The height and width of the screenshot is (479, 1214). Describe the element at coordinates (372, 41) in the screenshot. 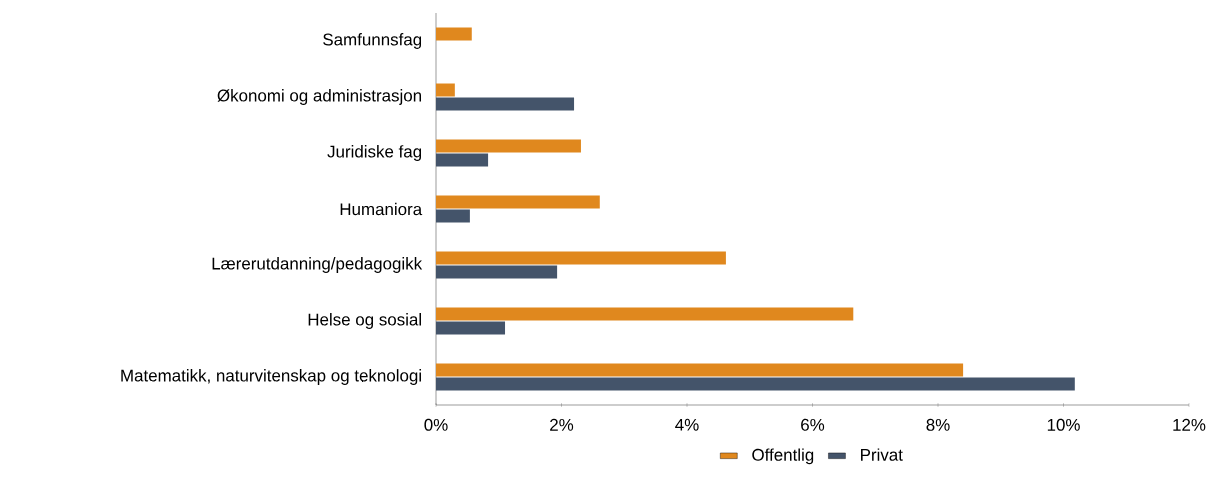

I see `y-tick-label: Samfunnsfag` at that location.